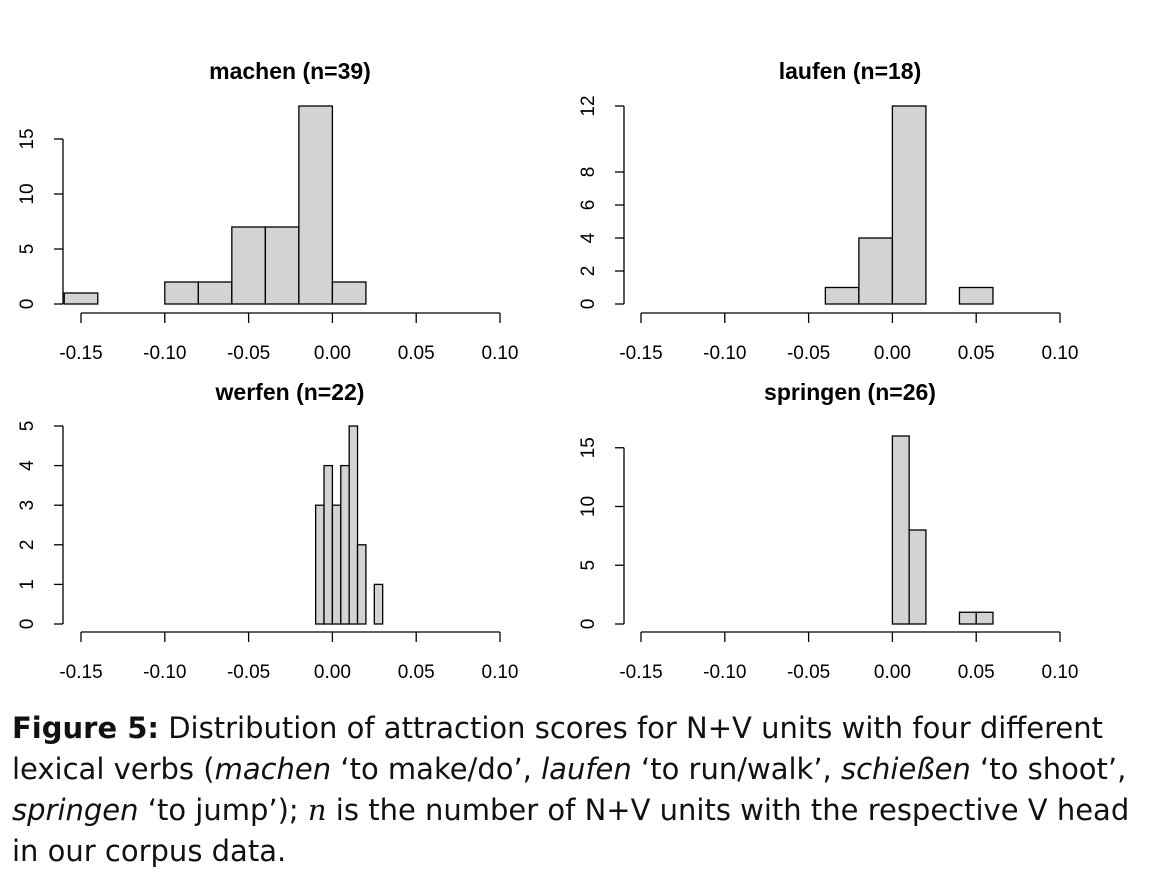  I want to click on panel-title: springen (n=26), so click(850, 392).